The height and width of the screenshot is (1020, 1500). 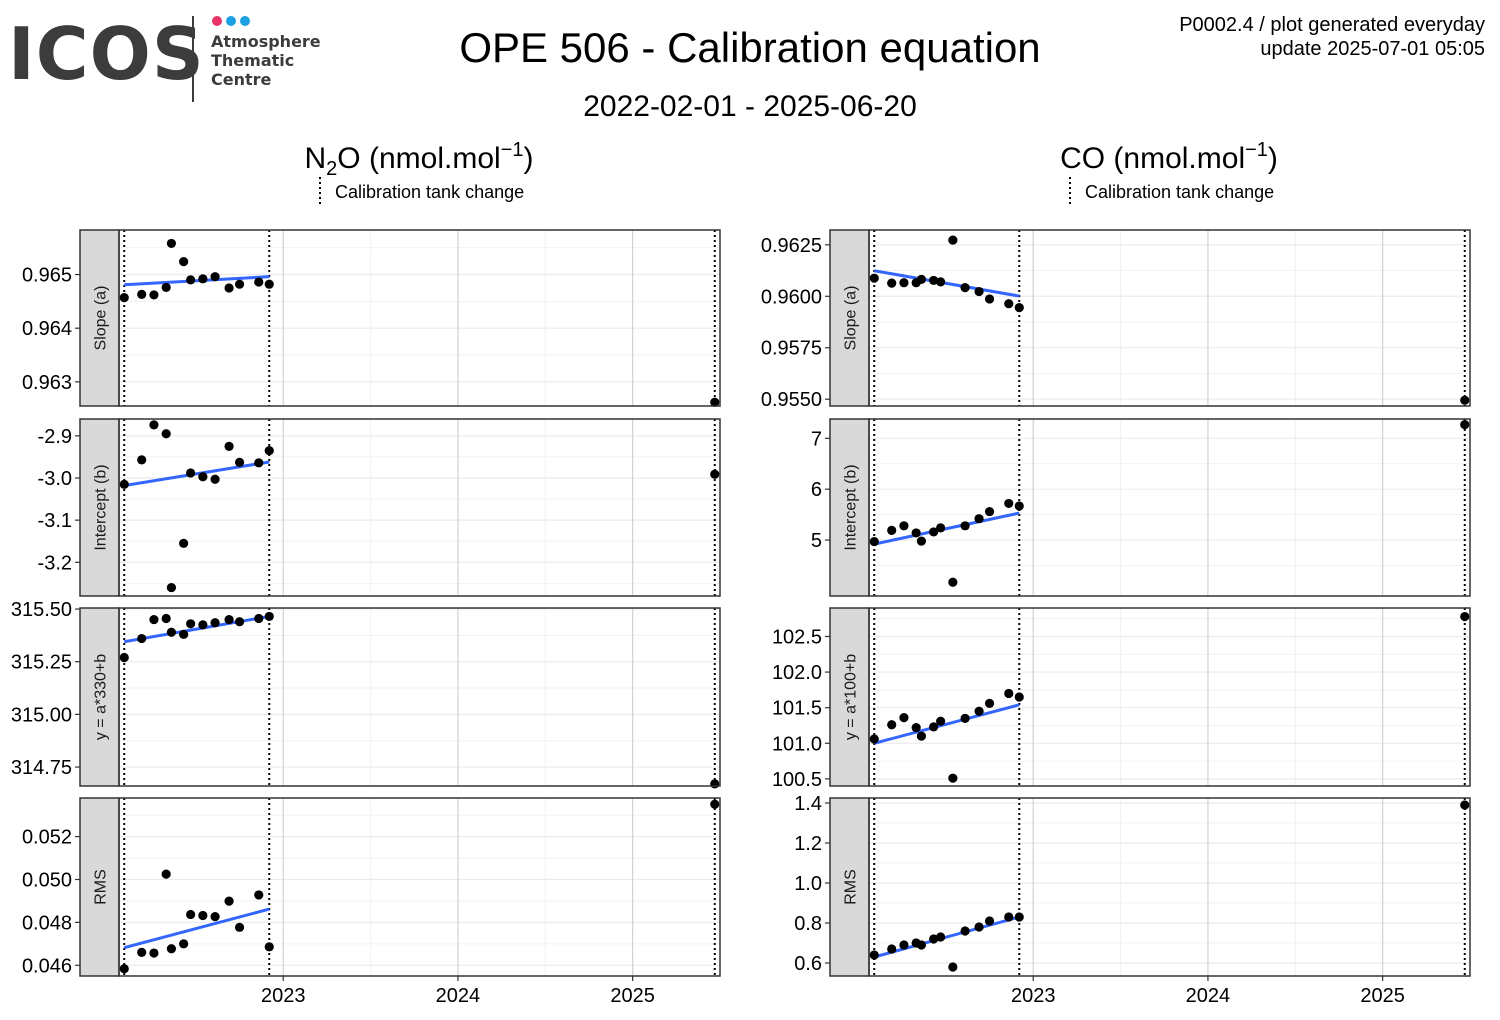 What do you see at coordinates (816, 541) in the screenshot?
I see `y-tick-label: 5` at bounding box center [816, 541].